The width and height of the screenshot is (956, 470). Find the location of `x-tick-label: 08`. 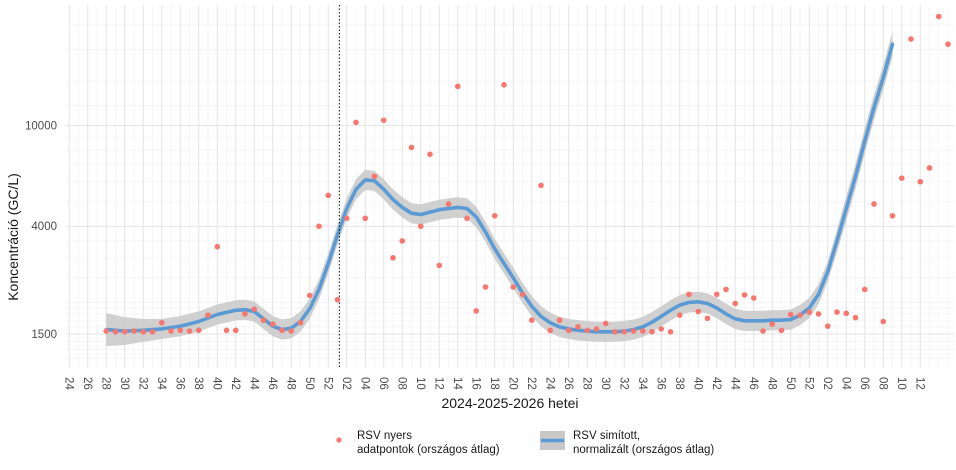

x-tick-label: 08 is located at coordinates (882, 383).